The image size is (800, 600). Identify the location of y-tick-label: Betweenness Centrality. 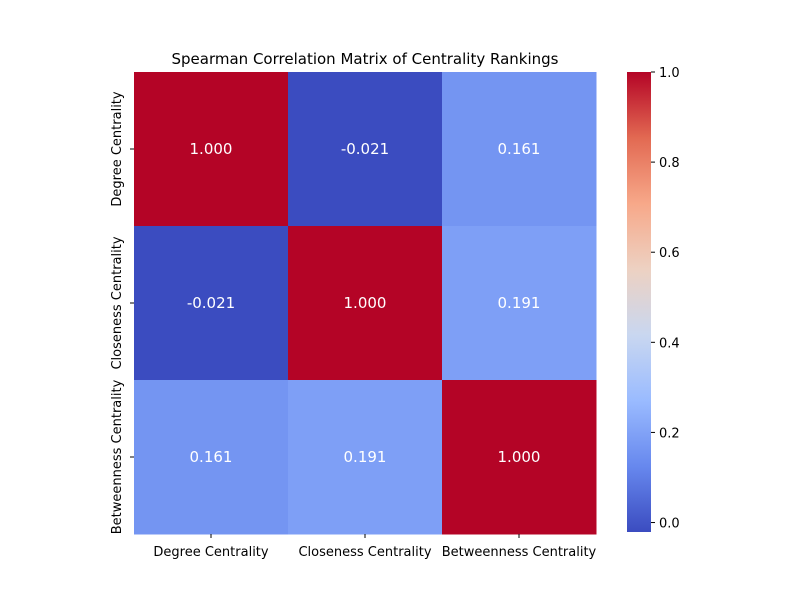
(117, 456).